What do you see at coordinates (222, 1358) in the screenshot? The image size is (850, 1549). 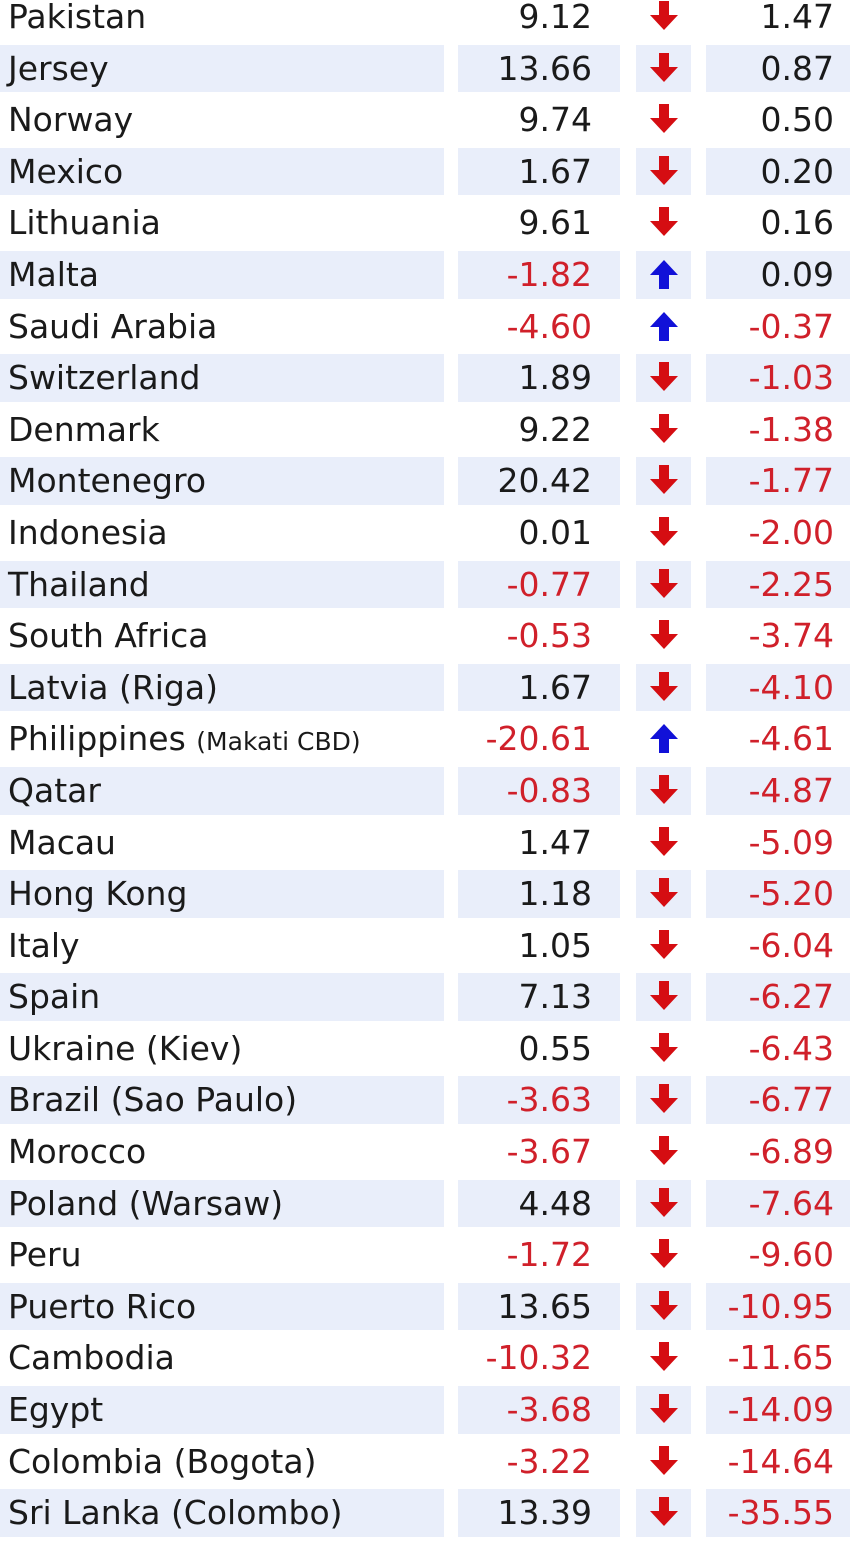 I see `country-cell: Cambodia` at bounding box center [222, 1358].